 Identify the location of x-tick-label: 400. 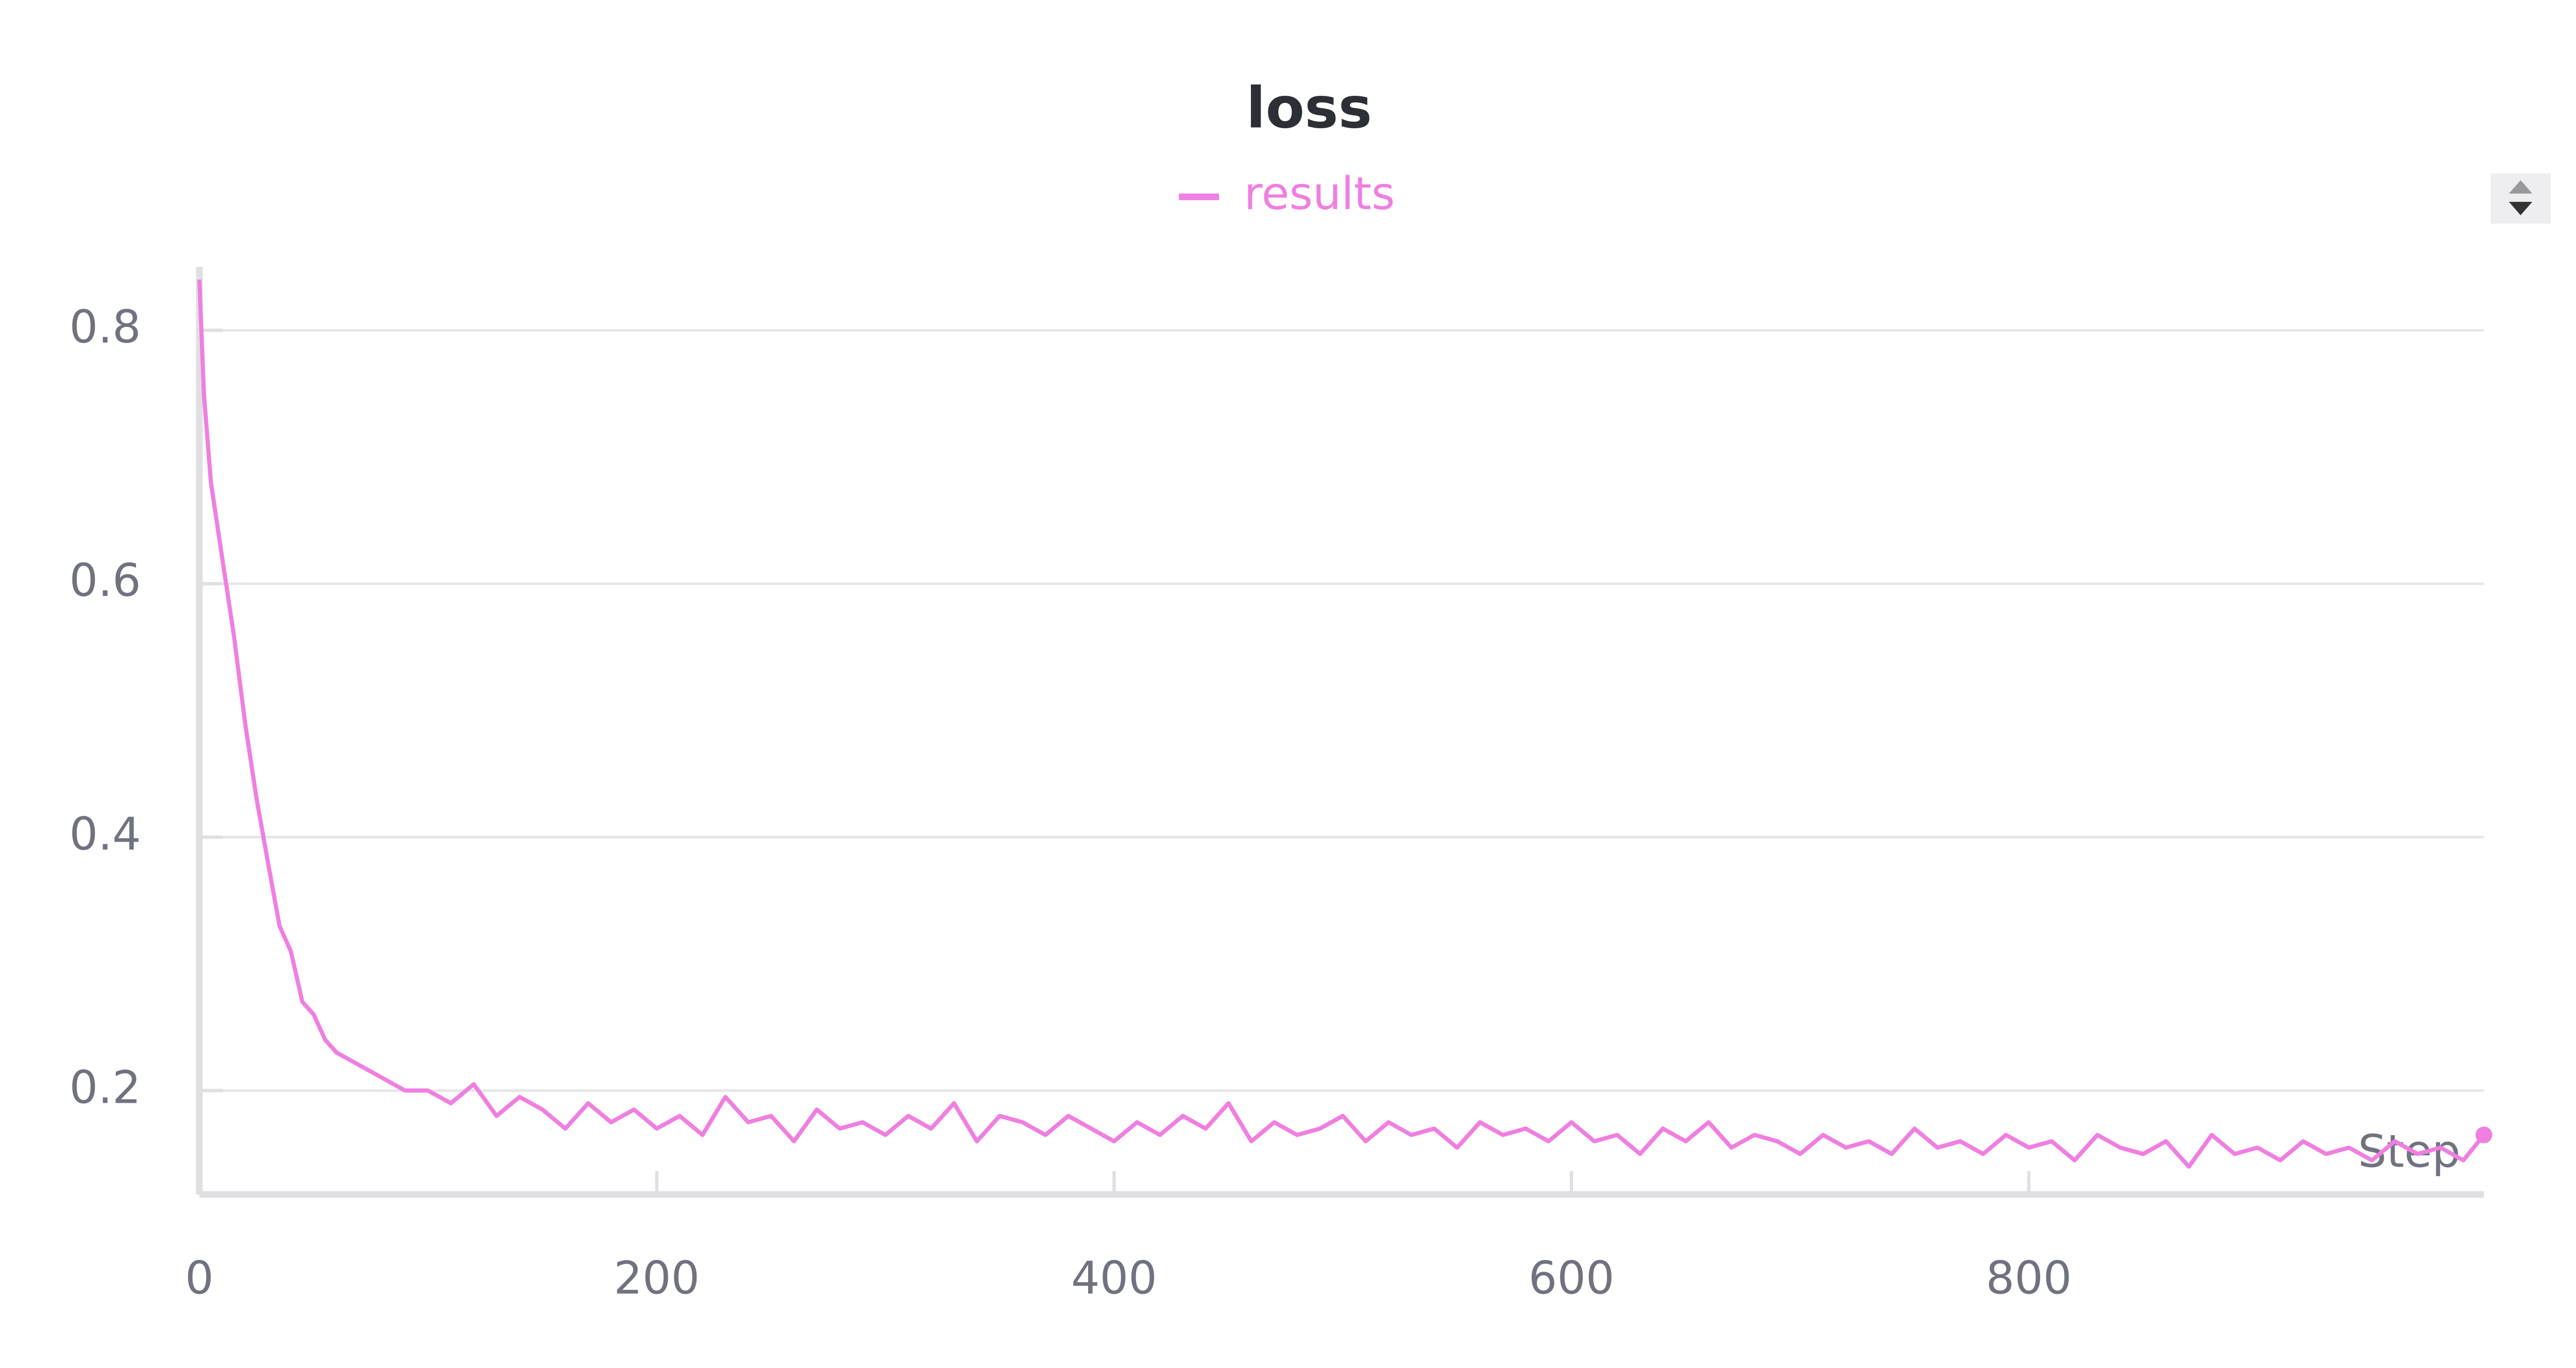
(1114, 1278).